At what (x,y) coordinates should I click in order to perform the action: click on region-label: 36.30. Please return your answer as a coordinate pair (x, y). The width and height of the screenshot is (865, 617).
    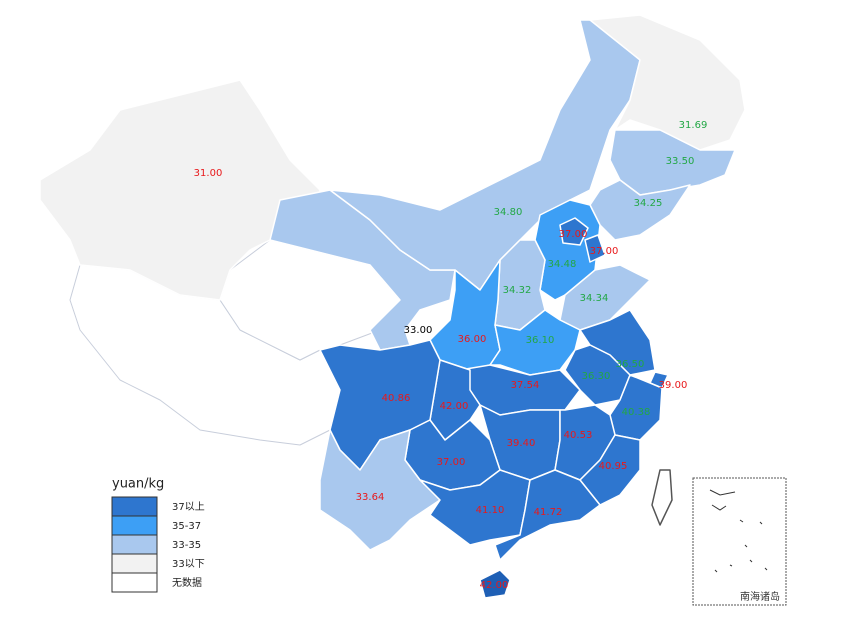
    Looking at the image, I should click on (596, 376).